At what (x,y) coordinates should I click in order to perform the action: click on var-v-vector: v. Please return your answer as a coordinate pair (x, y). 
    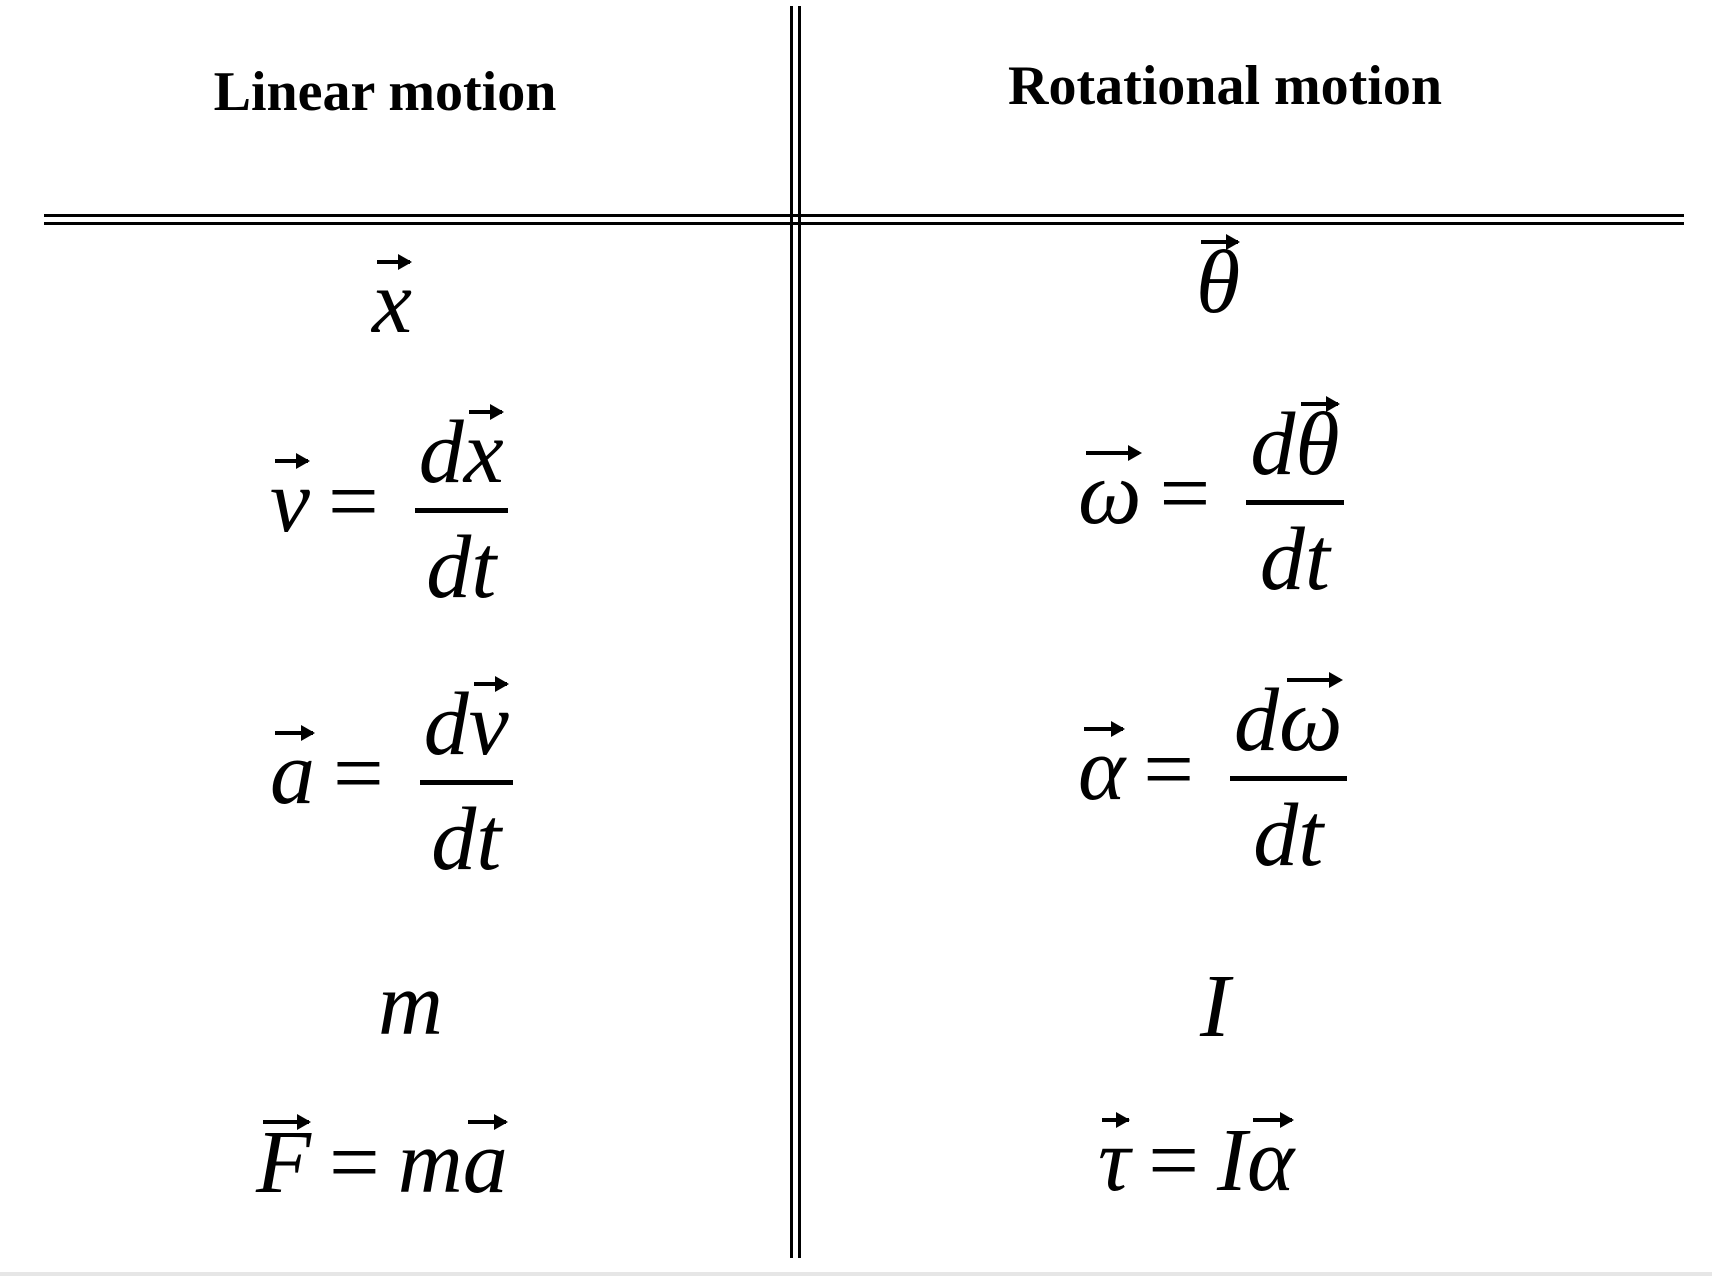
    Looking at the image, I should click on (290, 502).